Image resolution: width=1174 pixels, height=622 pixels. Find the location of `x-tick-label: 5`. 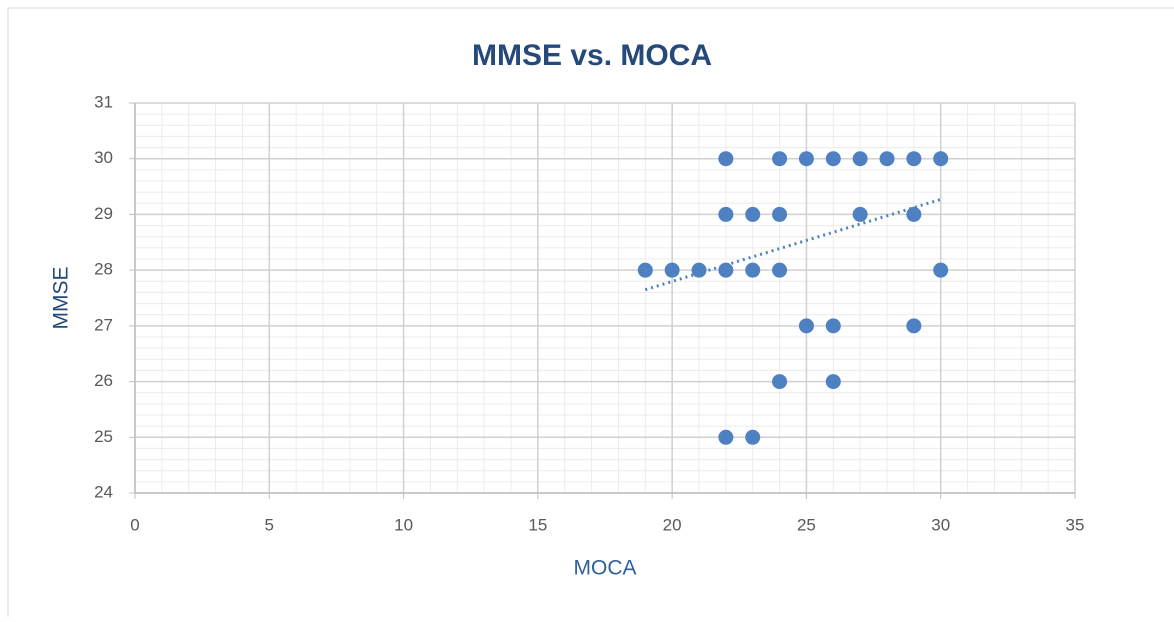

x-tick-label: 5 is located at coordinates (269, 524).